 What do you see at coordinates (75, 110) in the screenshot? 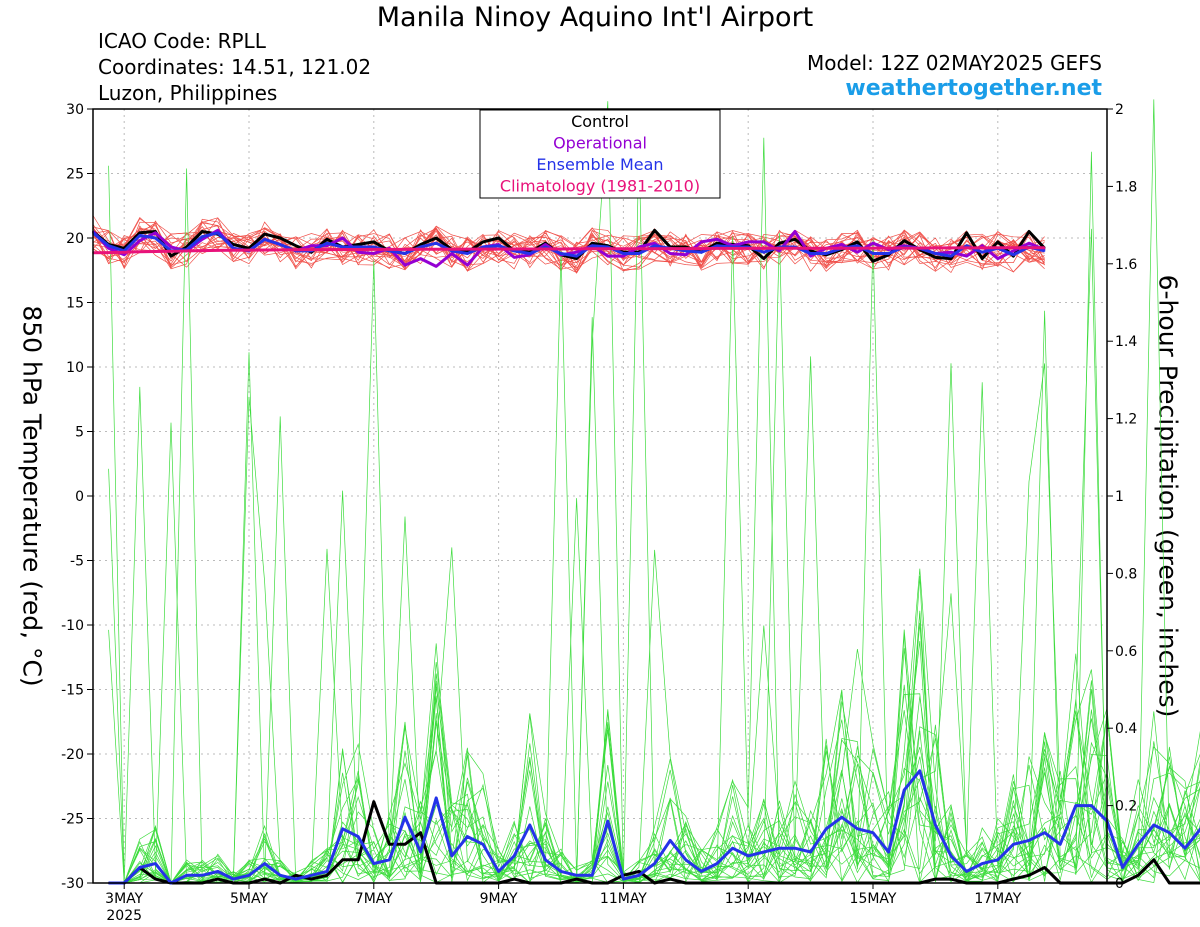
I see `y-tick-label: 30` at bounding box center [75, 110].